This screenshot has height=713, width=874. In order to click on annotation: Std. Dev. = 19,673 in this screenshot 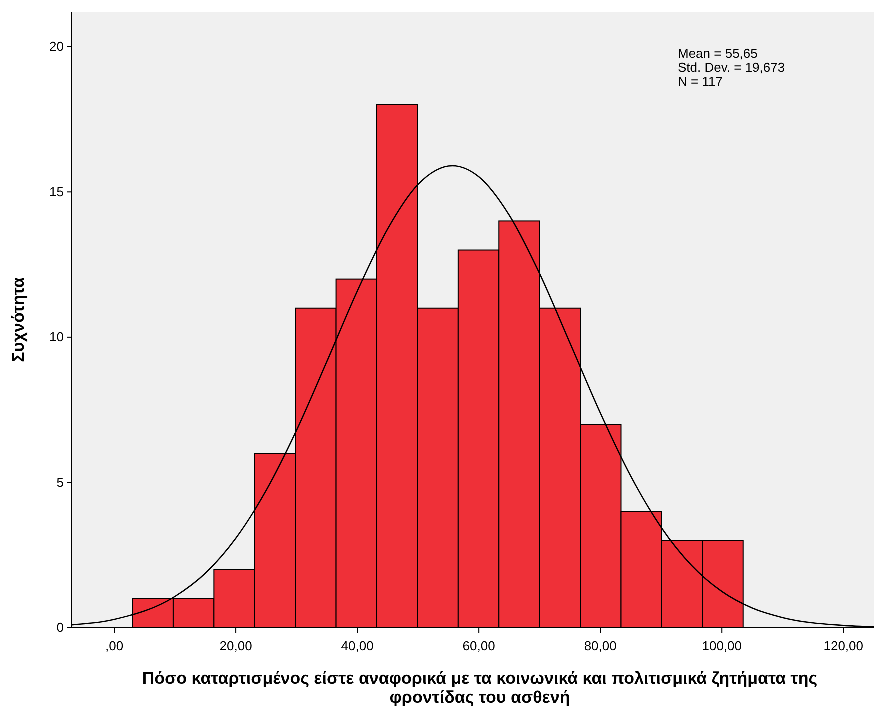, I will do `click(732, 67)`.